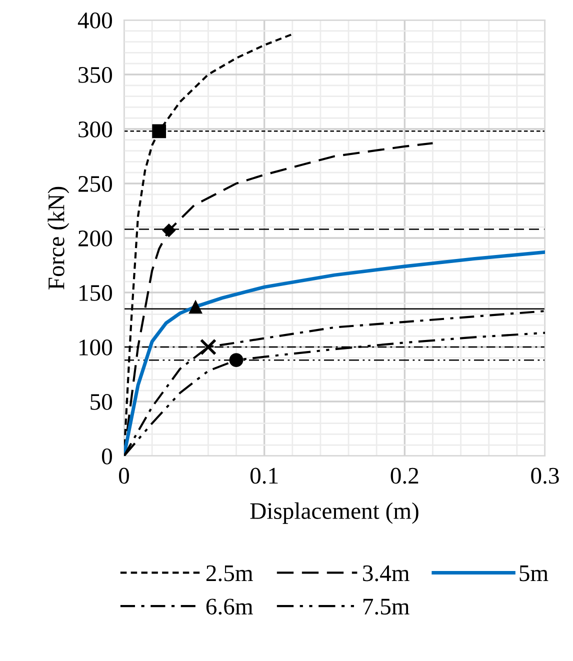 This screenshot has width=573, height=661. Describe the element at coordinates (229, 573) in the screenshot. I see `legend-label: 2.5m` at that location.